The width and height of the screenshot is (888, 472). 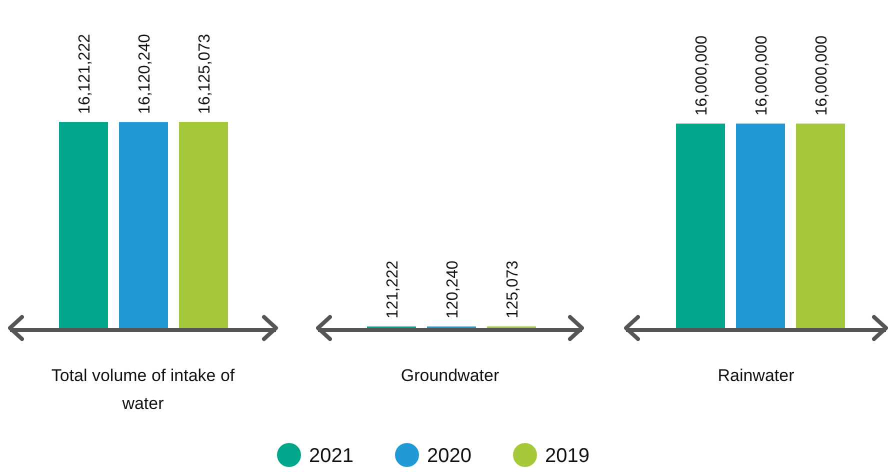 I want to click on data-label: 121,222, so click(x=393, y=289).